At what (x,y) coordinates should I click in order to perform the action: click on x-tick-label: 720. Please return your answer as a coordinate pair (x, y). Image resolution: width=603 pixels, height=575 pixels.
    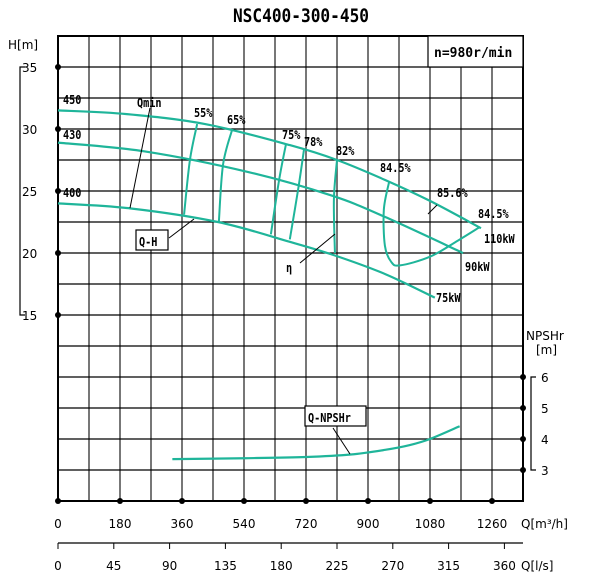
    Looking at the image, I should click on (306, 524).